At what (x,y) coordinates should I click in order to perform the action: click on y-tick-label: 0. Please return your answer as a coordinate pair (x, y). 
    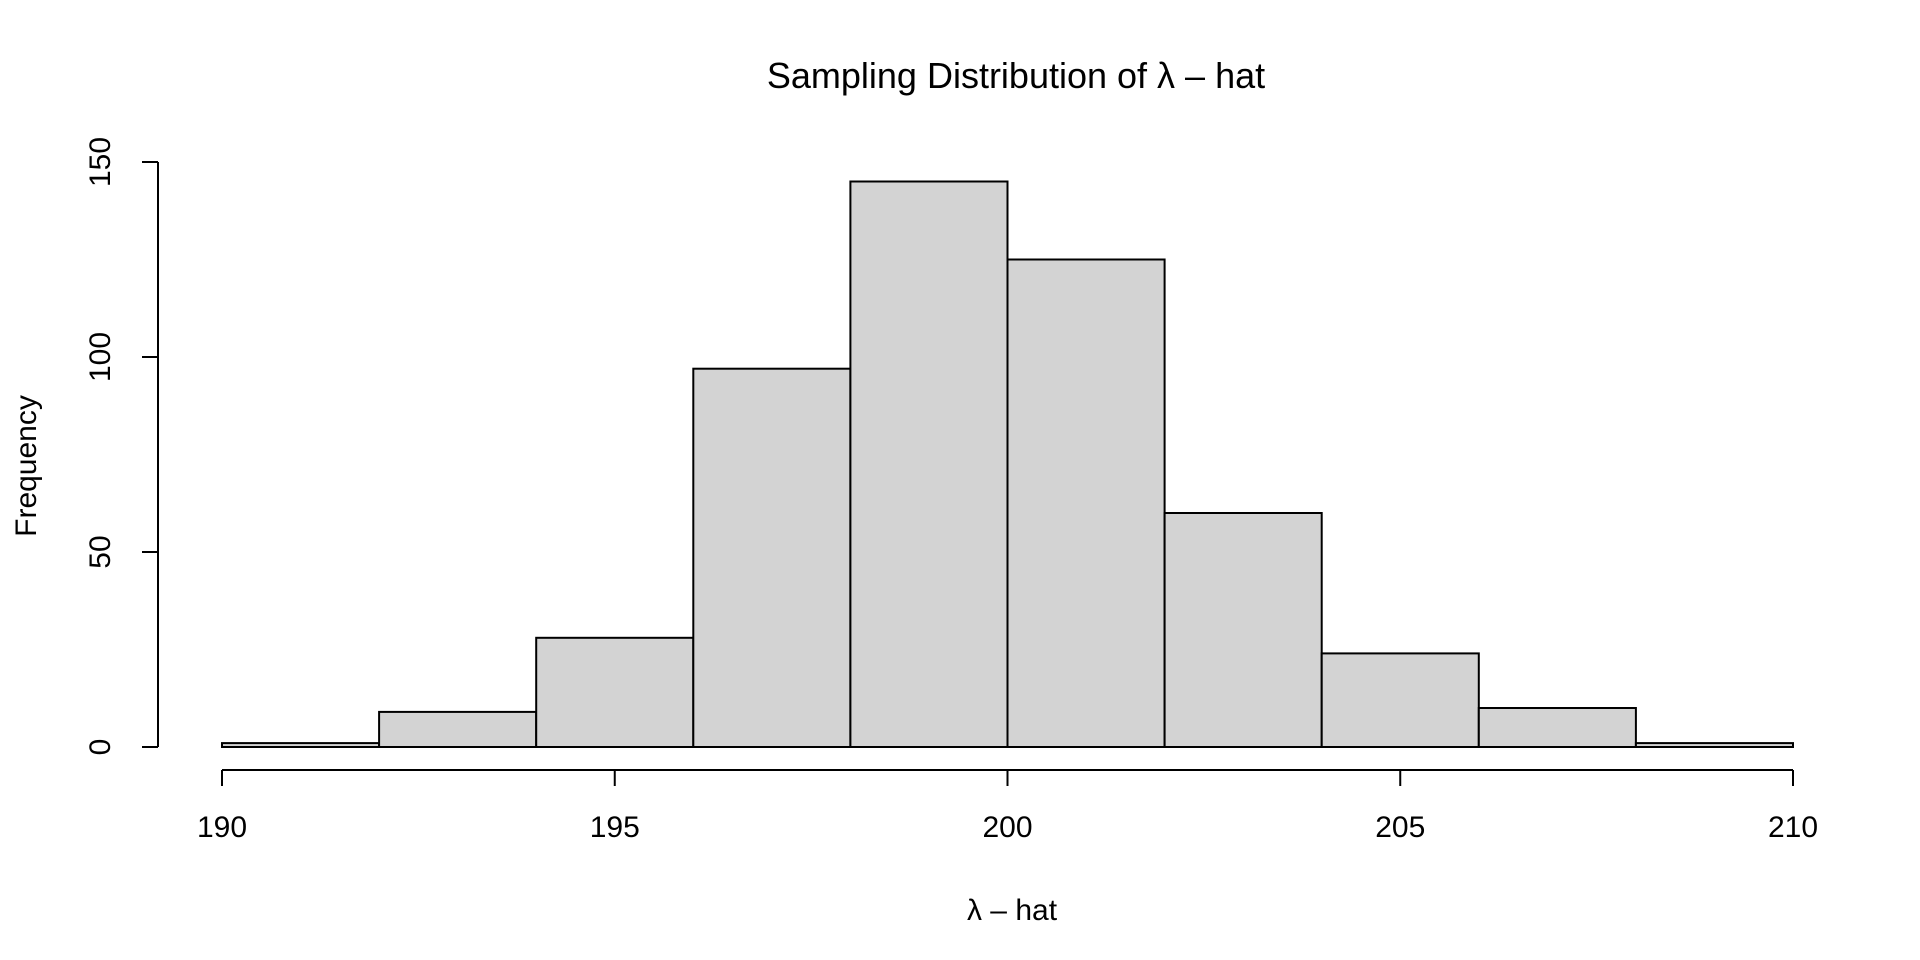
    Looking at the image, I should click on (100, 747).